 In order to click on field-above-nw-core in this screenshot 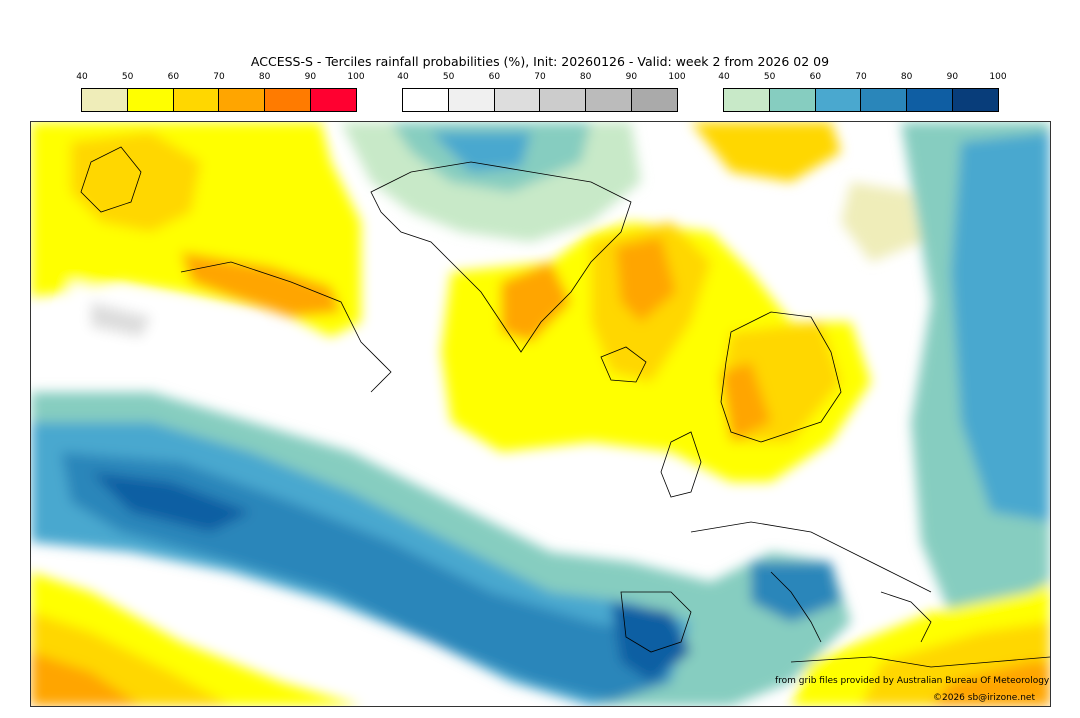, I will do `click(136, 182)`.